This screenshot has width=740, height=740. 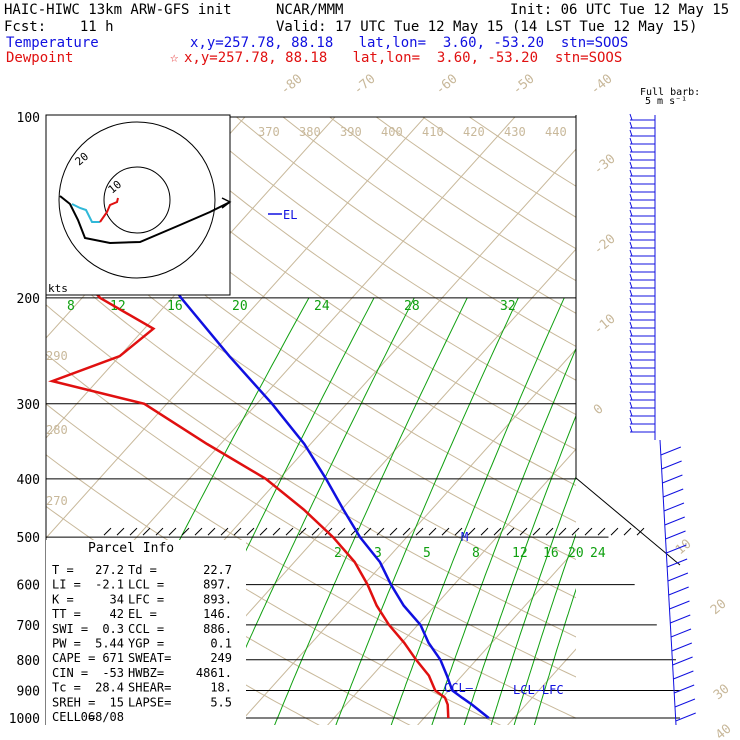 What do you see at coordinates (146, 629) in the screenshot?
I see `parcel-key: CCL =` at bounding box center [146, 629].